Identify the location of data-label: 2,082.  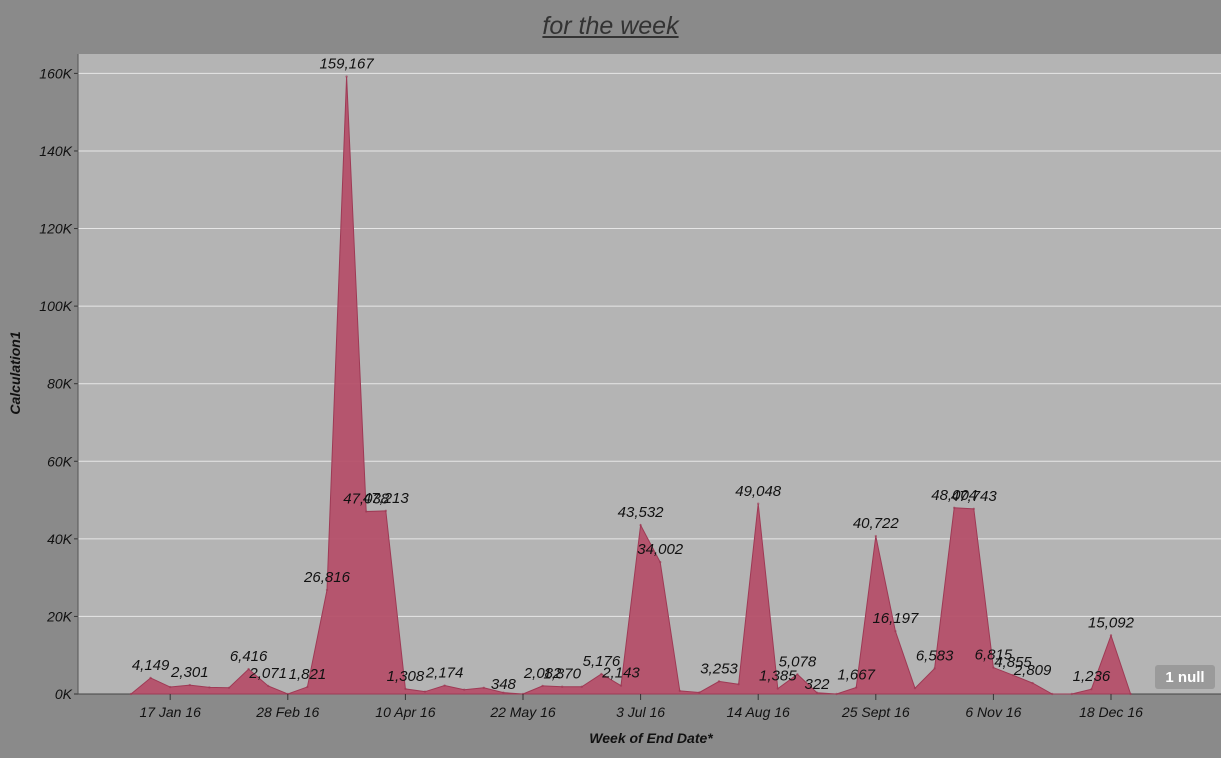
(542, 673).